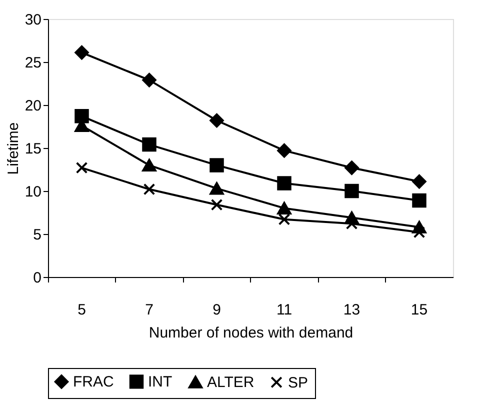 The width and height of the screenshot is (499, 406). What do you see at coordinates (82, 310) in the screenshot?
I see `x-tick-label: 5` at bounding box center [82, 310].